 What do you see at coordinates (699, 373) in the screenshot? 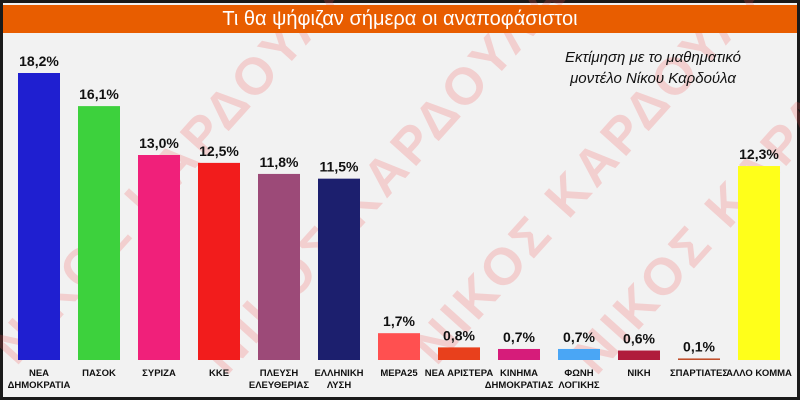
I see `category-label: ΣΠΑΡΤΙΑΤΕΣ` at bounding box center [699, 373].